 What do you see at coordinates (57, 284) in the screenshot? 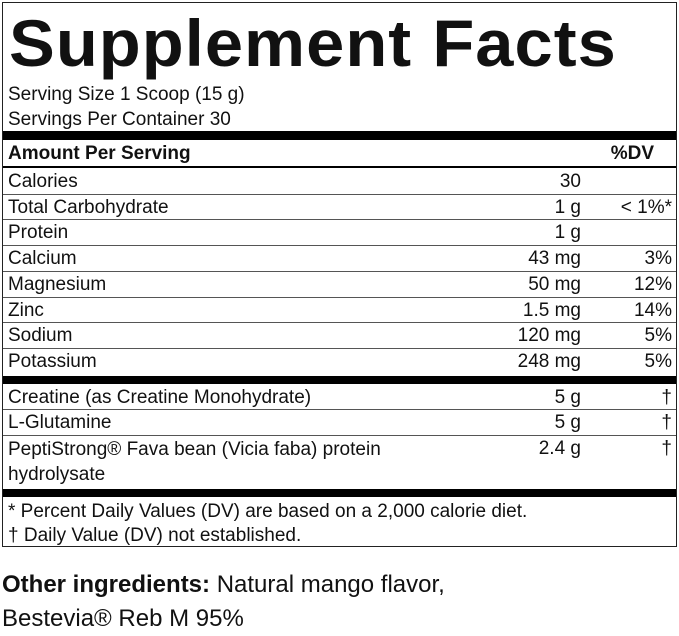
I see `nutrient-name: Magnesium` at bounding box center [57, 284].